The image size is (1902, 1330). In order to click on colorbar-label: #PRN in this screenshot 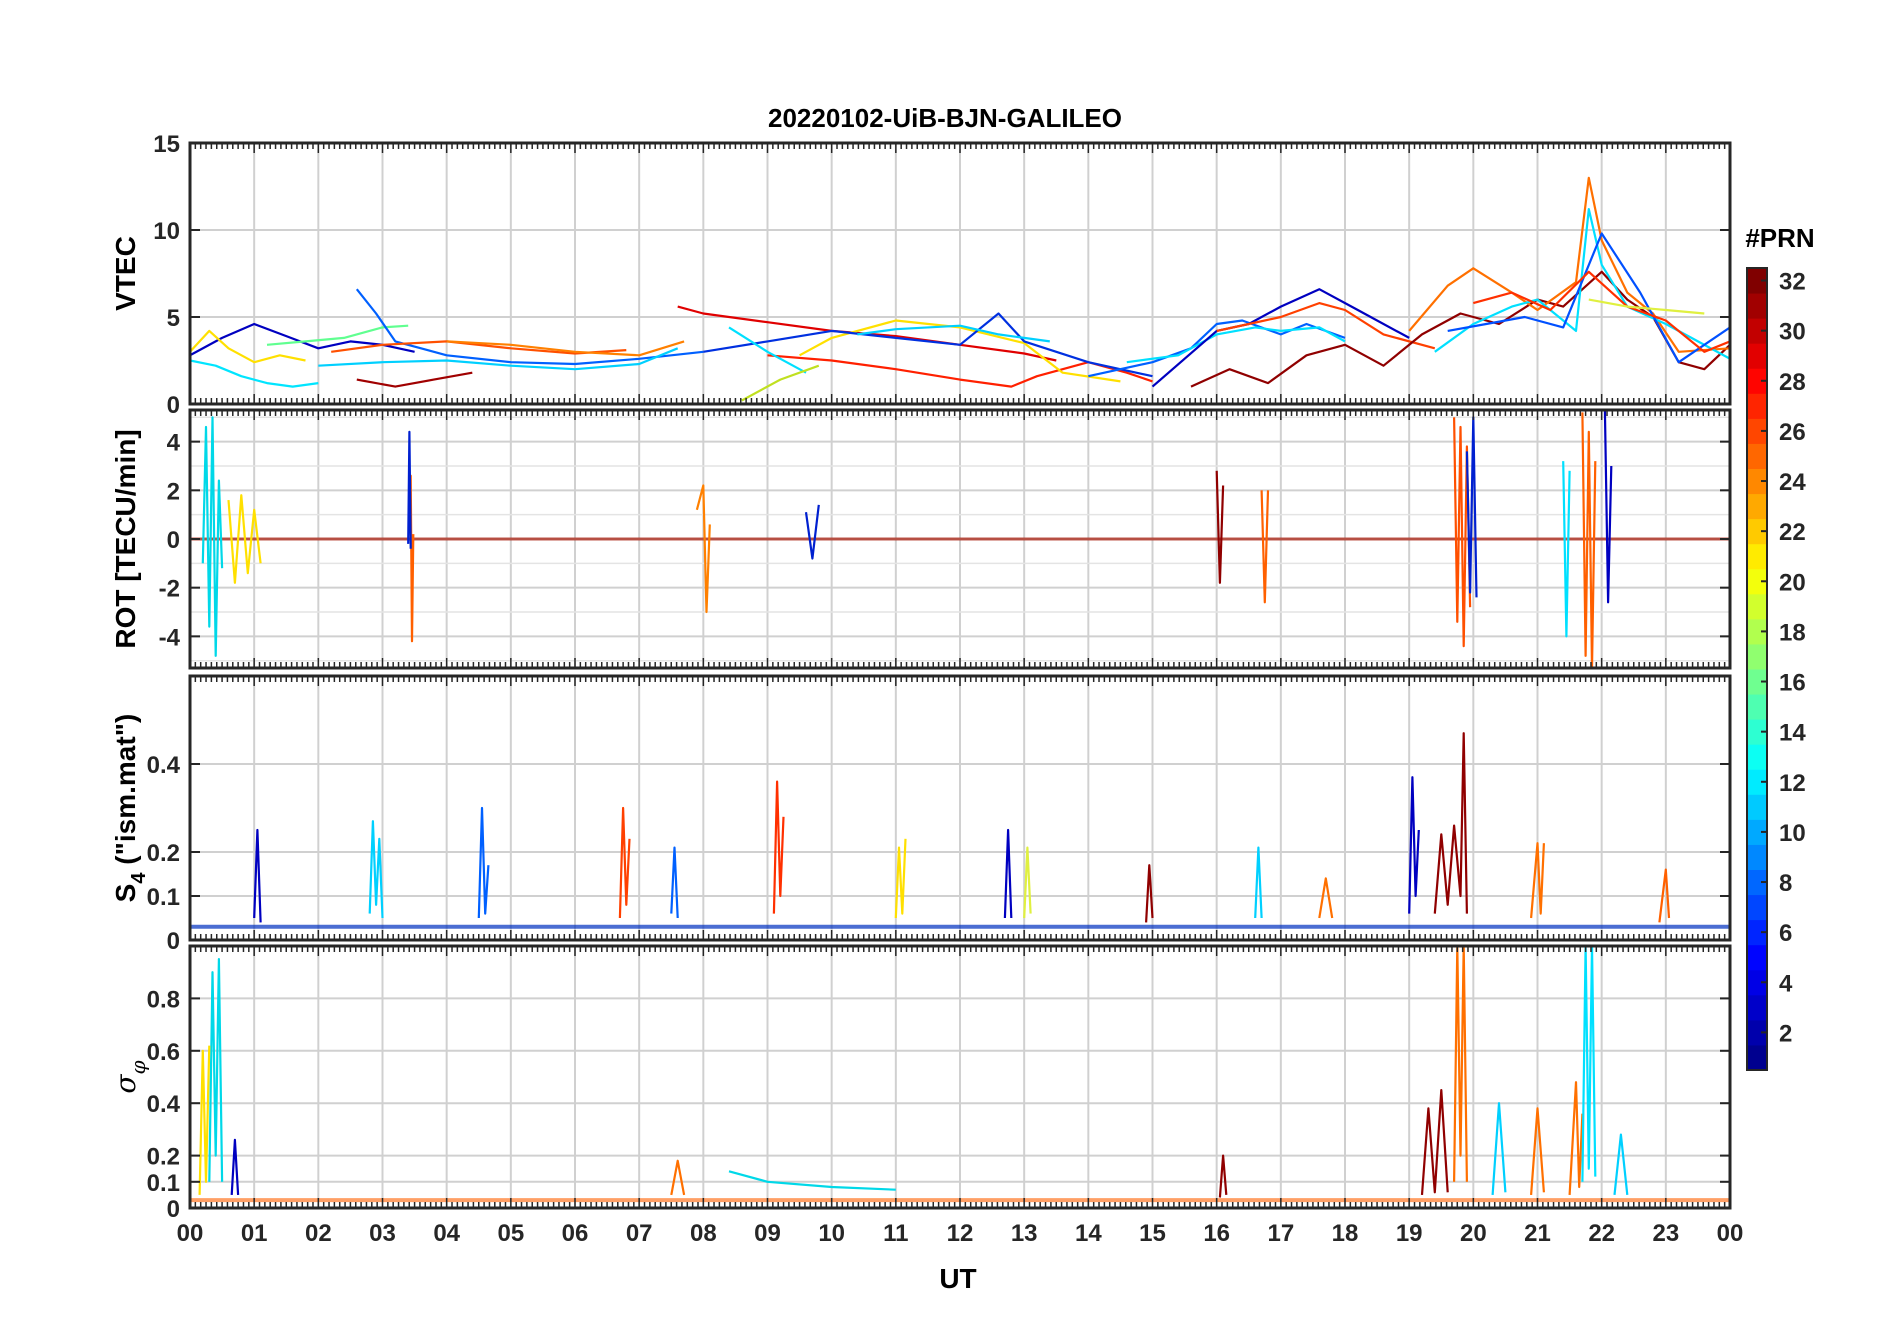, I will do `click(1779, 238)`.